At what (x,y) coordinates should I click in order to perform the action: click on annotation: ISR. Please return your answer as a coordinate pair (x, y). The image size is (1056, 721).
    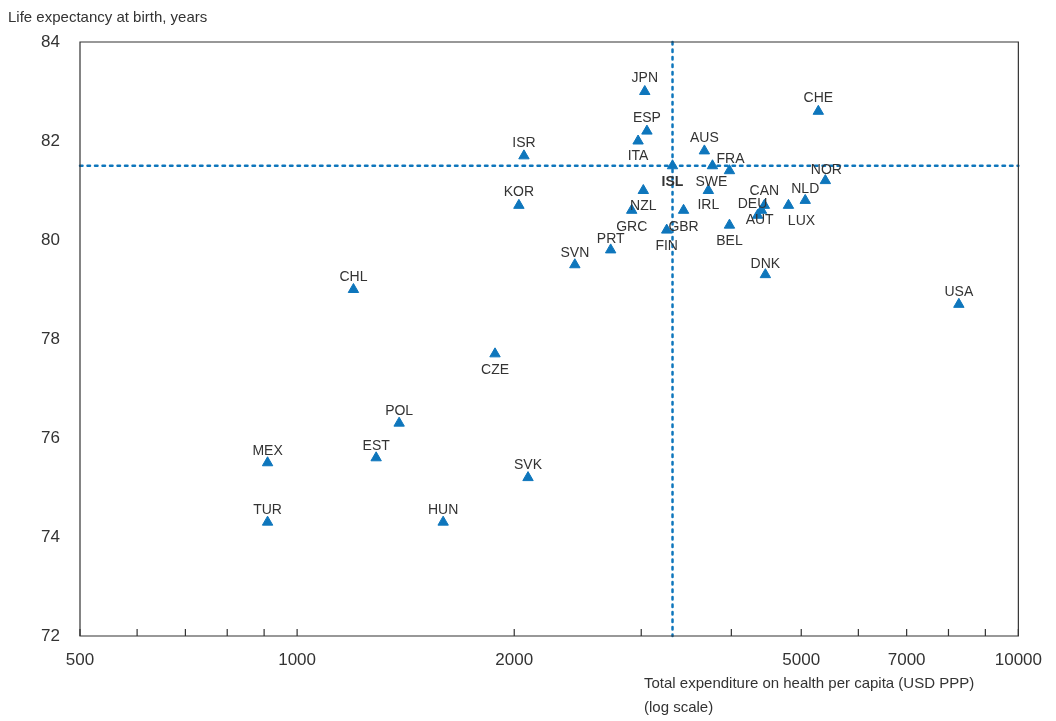
    Looking at the image, I should click on (524, 141).